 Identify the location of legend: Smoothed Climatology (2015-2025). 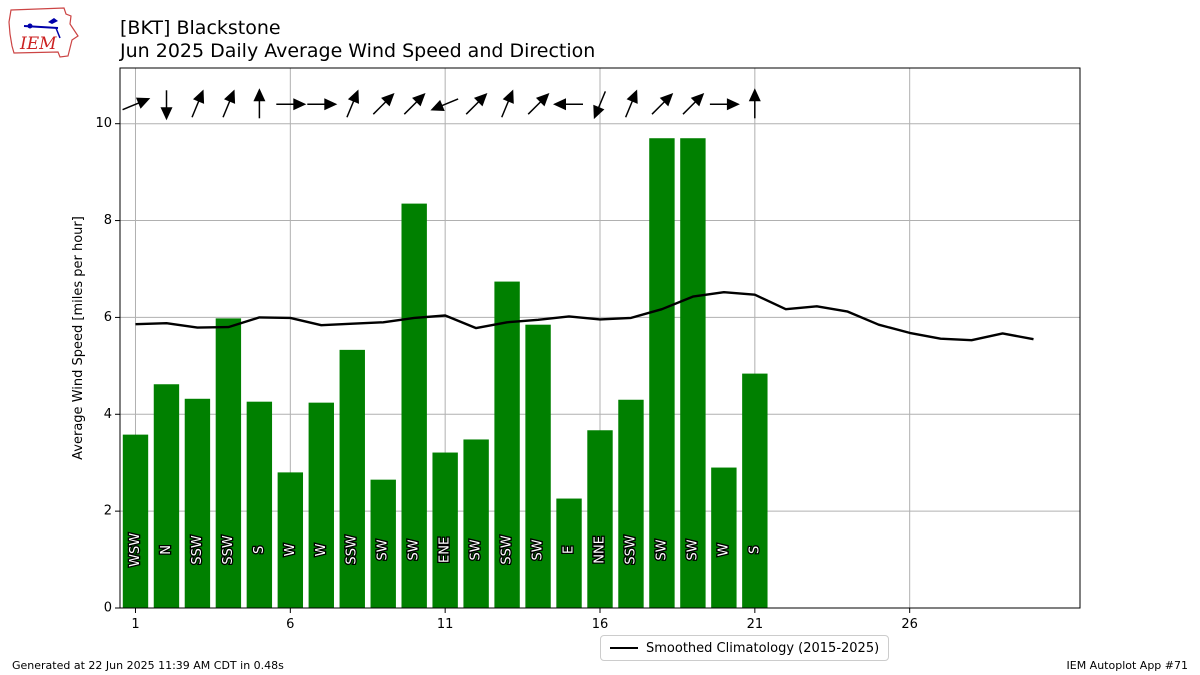
(745, 648).